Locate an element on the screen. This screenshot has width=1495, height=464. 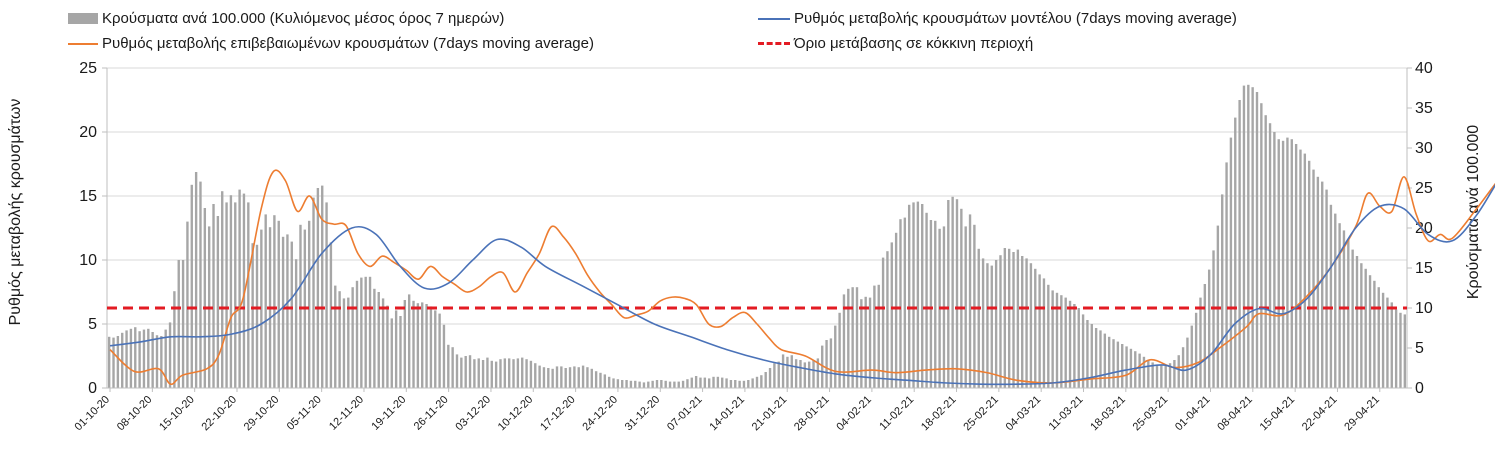
x-tick-label: 03-12-20 is located at coordinates (473, 414).